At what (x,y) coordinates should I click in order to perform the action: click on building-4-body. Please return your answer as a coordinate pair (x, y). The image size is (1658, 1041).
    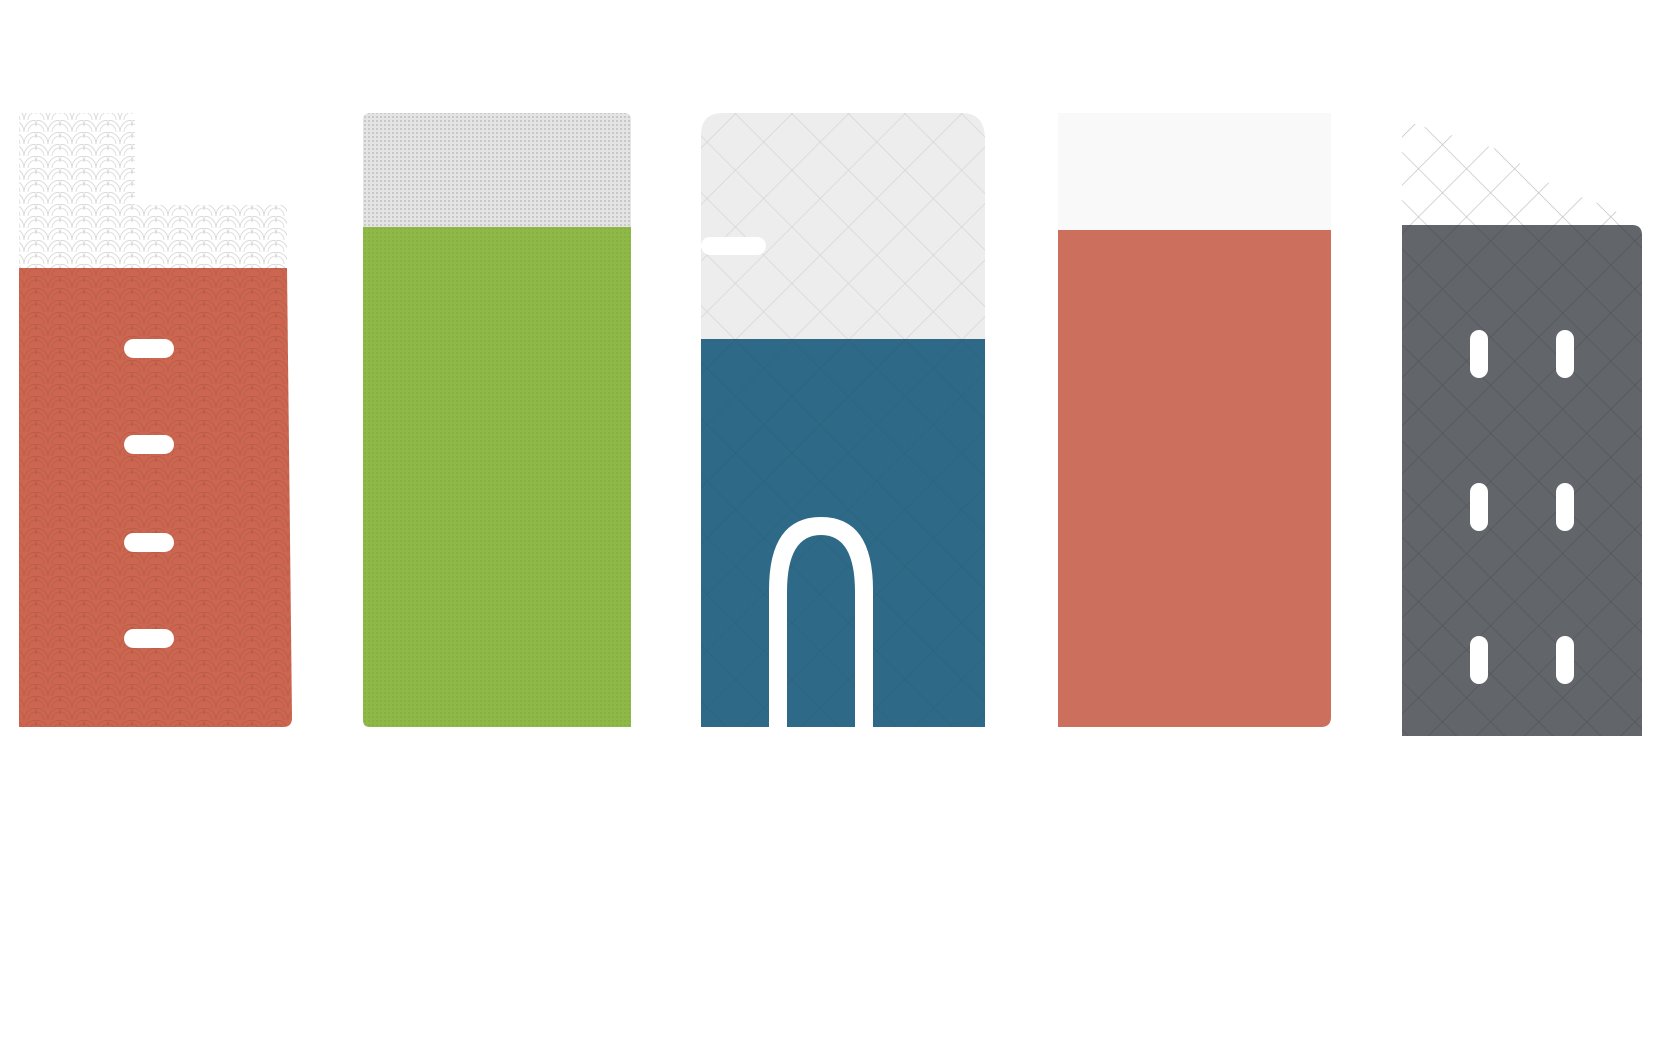
    Looking at the image, I should click on (1194, 478).